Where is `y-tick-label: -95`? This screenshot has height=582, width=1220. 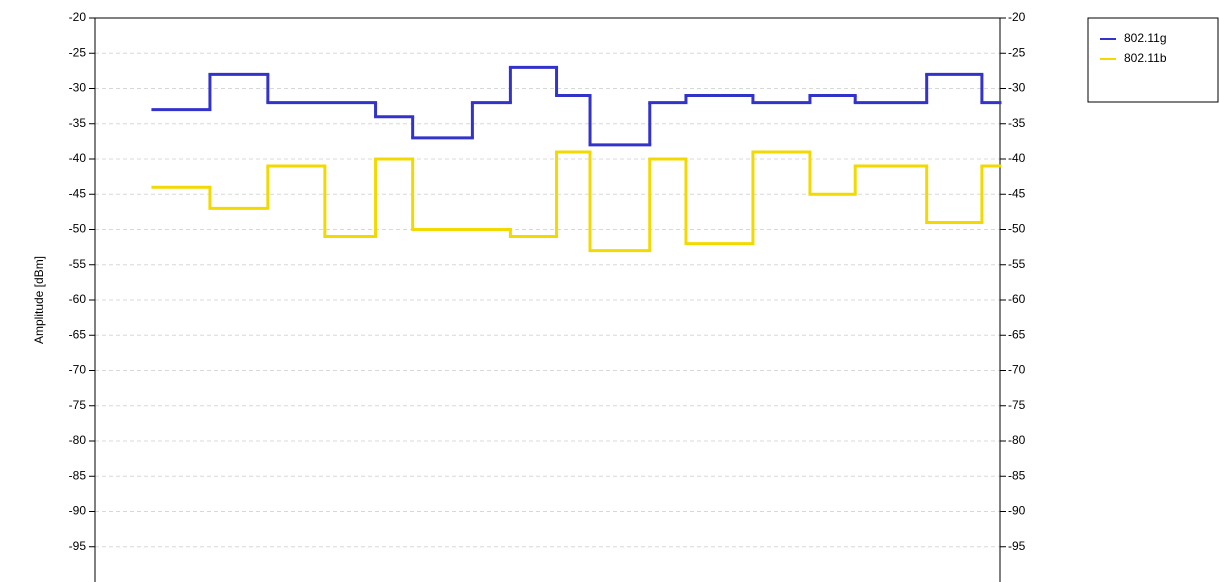 y-tick-label: -95 is located at coordinates (78, 546).